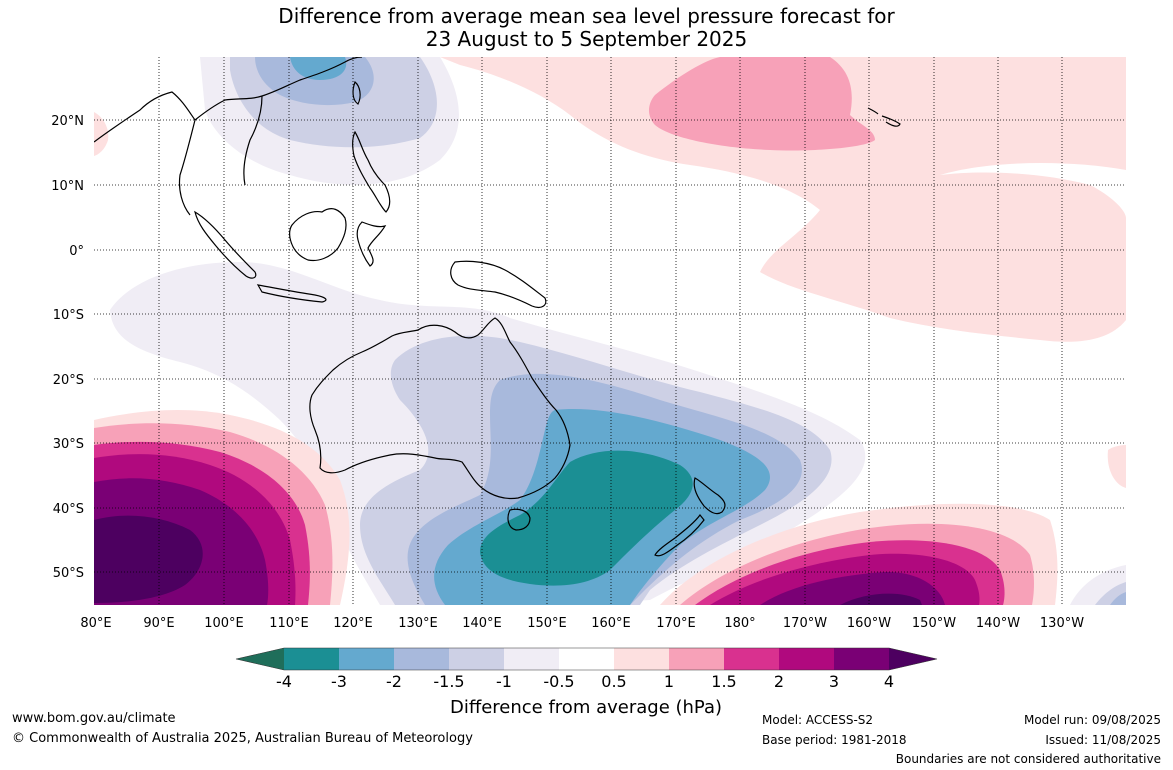  What do you see at coordinates (679, 535) in the screenshot?
I see `new-zealand-south-island` at bounding box center [679, 535].